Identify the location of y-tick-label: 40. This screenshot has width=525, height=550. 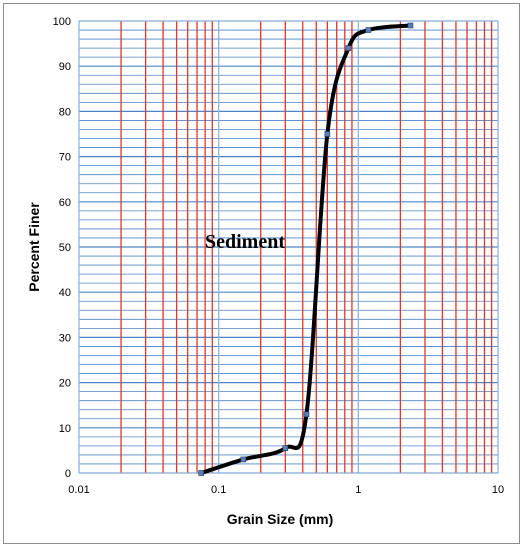
(65, 293).